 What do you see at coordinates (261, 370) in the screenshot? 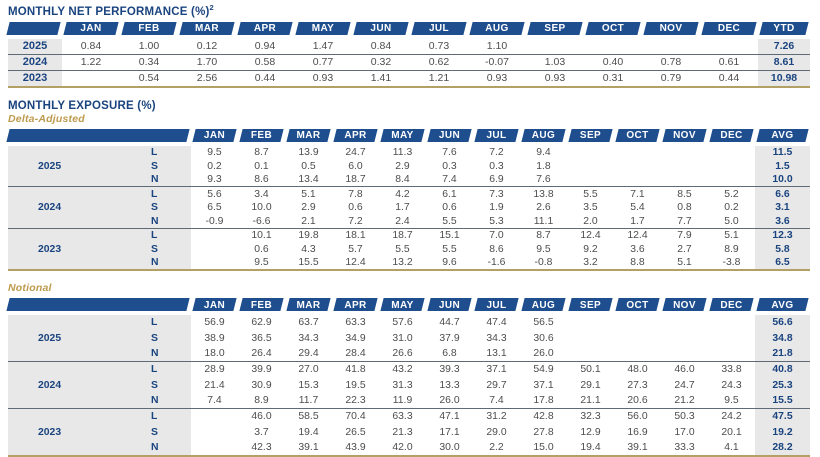
I see `value-cell: 39.9` at bounding box center [261, 370].